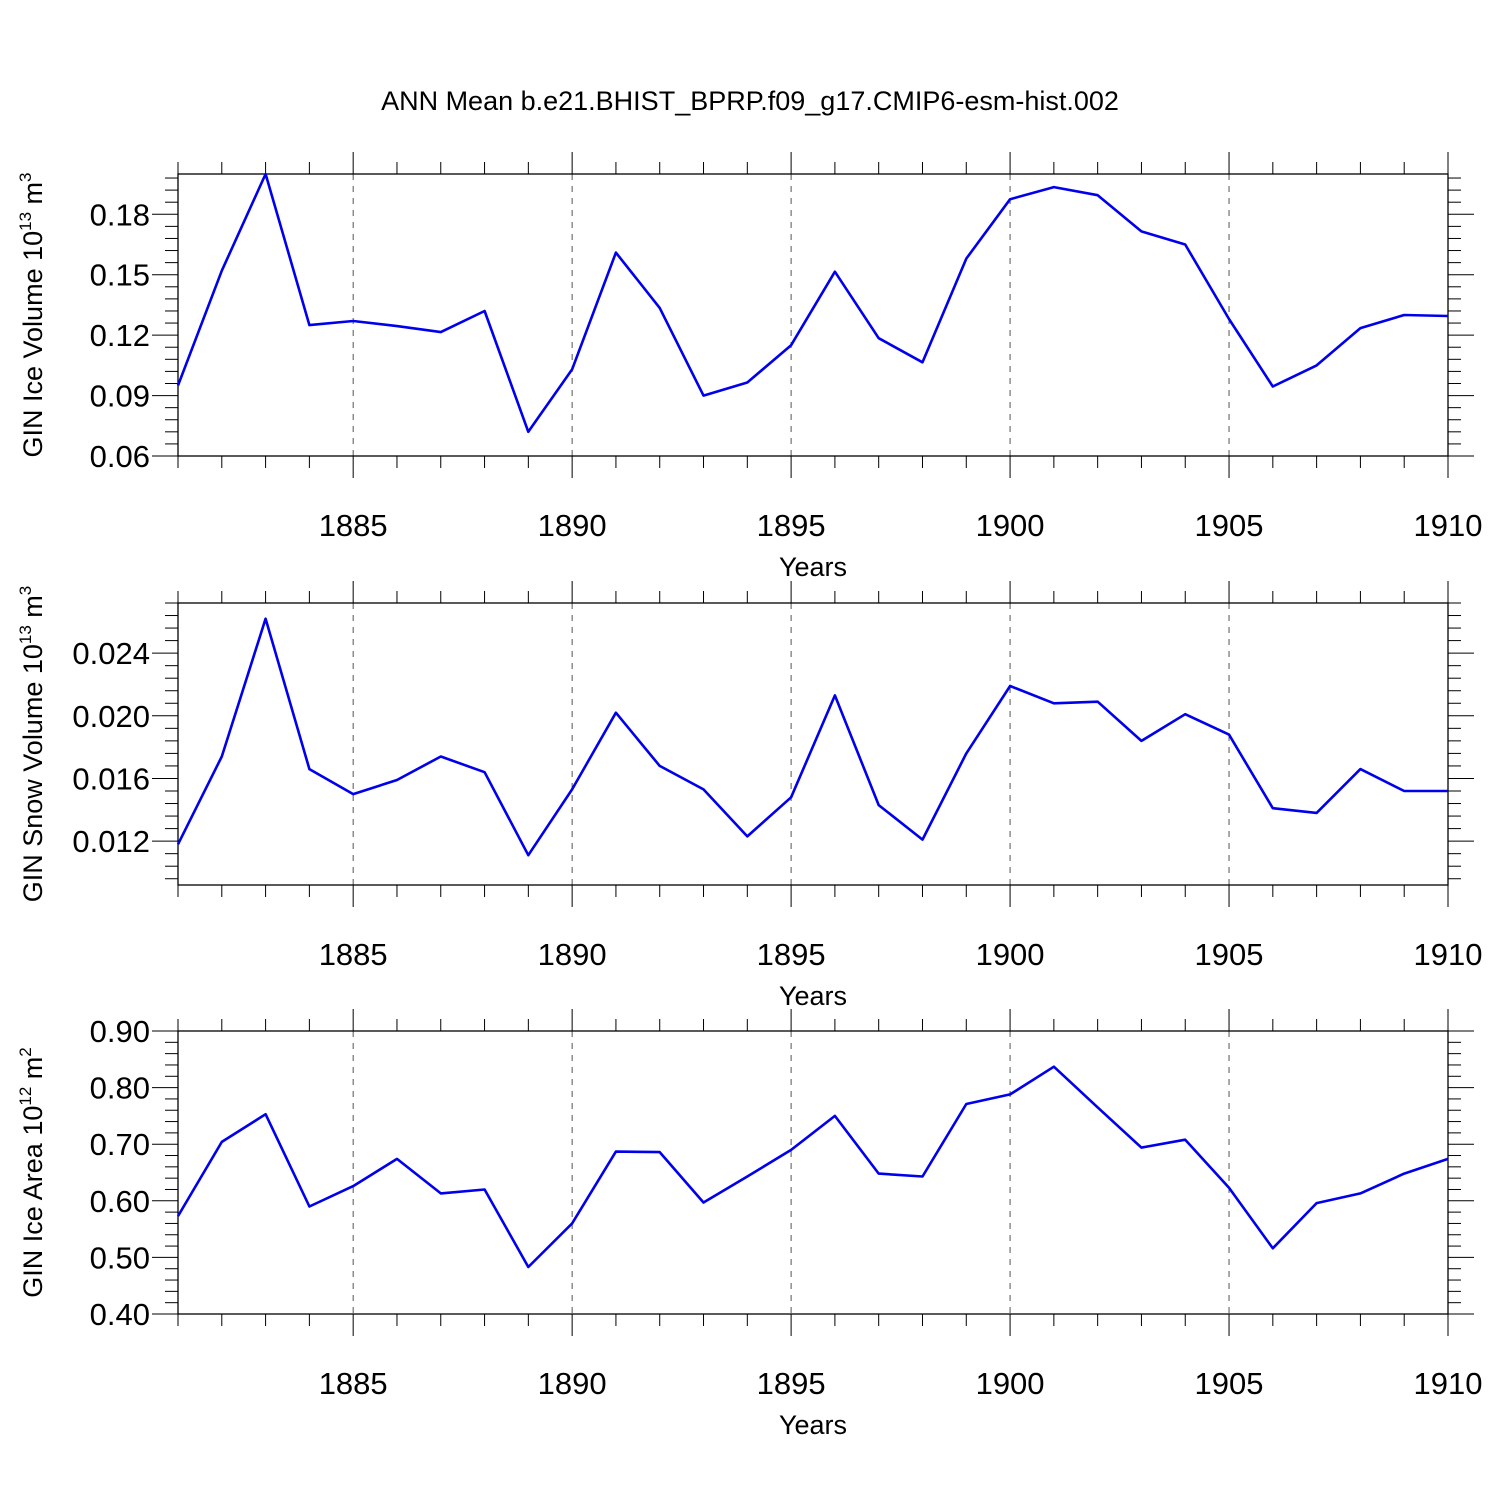  I want to click on y-axis-label-part: GIN Ice Area 10, so click(33, 1202).